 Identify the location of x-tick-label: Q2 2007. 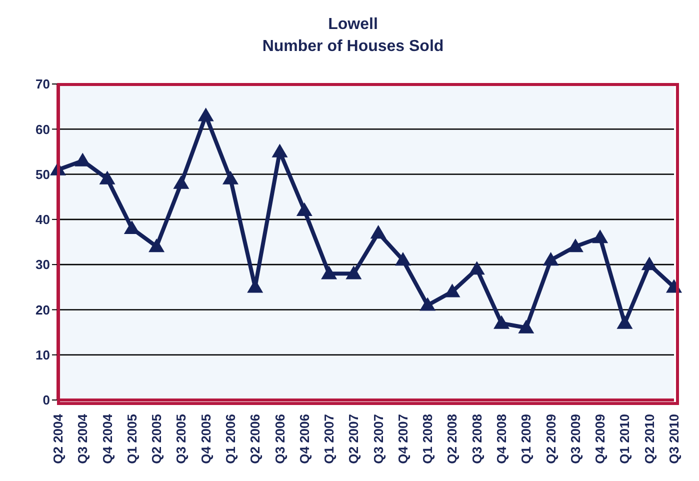
(354, 439).